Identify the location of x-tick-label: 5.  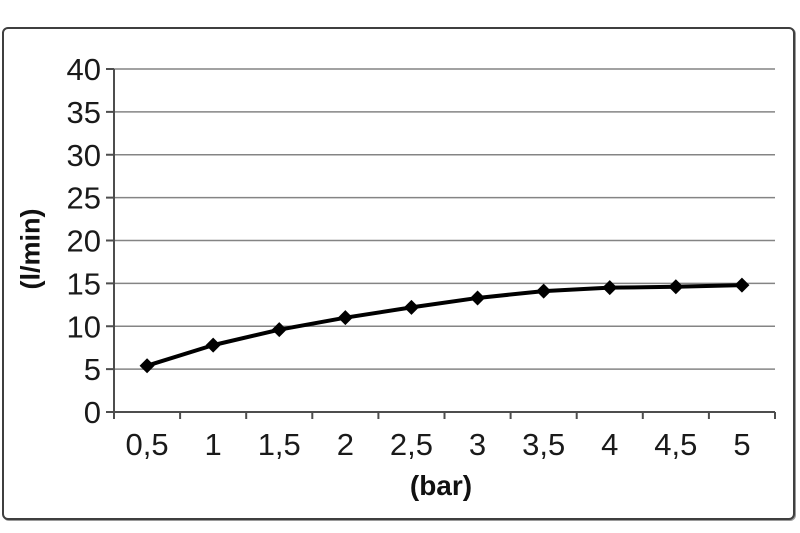
(741, 444).